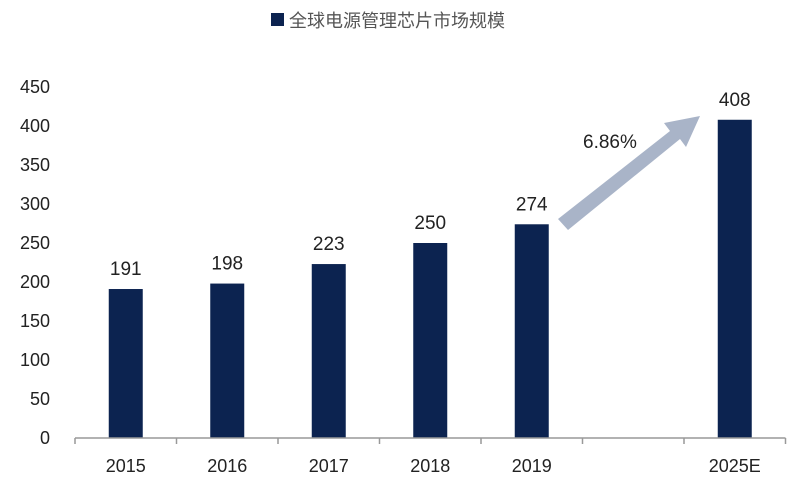  I want to click on x-axis: 2015 2016 2017 2018 2019 2025E, so click(430, 456).